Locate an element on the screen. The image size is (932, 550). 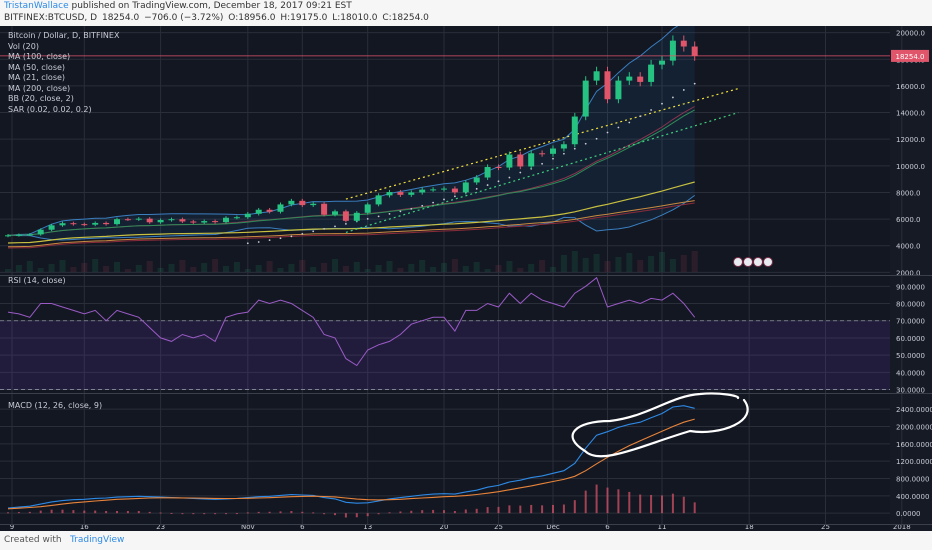
symbol-label: BITFINEX:BTCUSD, D is located at coordinates (51, 18).